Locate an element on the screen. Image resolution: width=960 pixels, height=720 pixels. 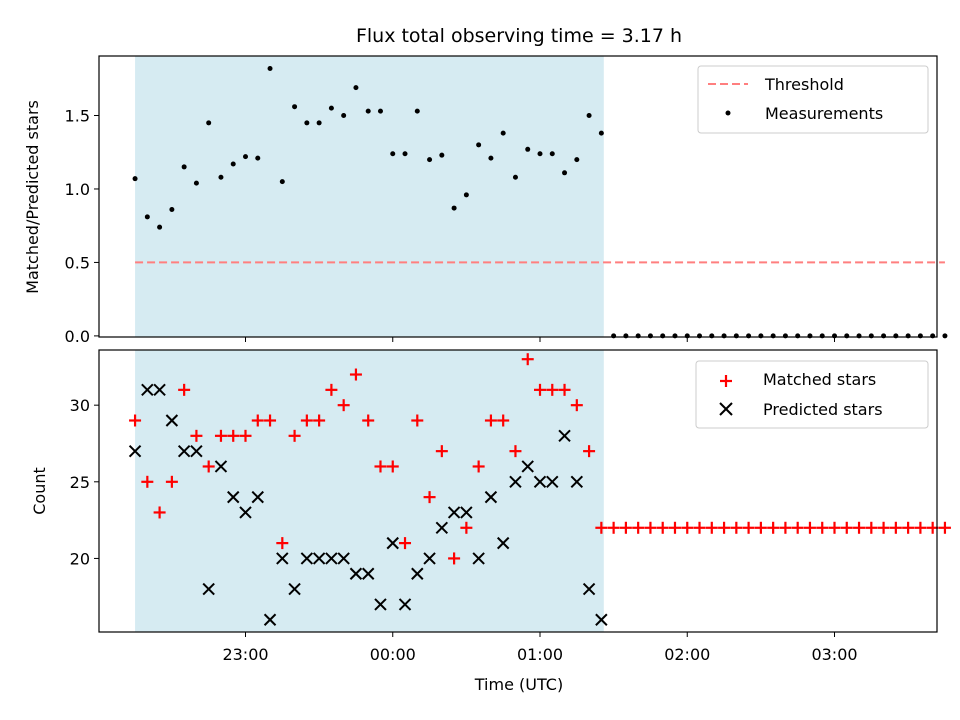
top-y-ticks: 0.0 0.5 1.0 1.5 is located at coordinates (82, 226).